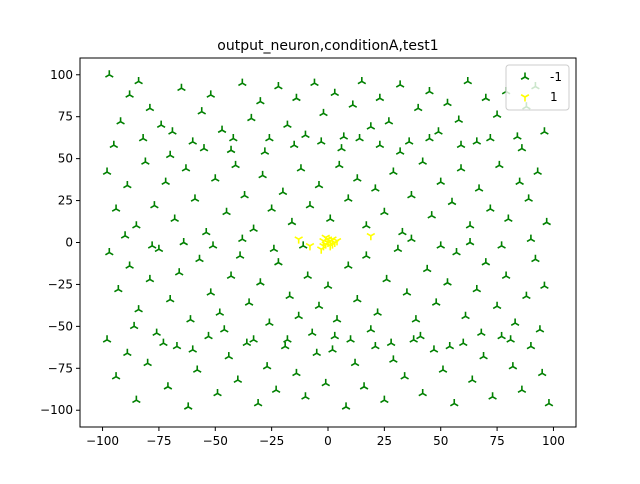 This screenshot has width=640, height=484. What do you see at coordinates (60, 368) in the screenshot?
I see `y-tick-label-1: −75` at bounding box center [60, 368].